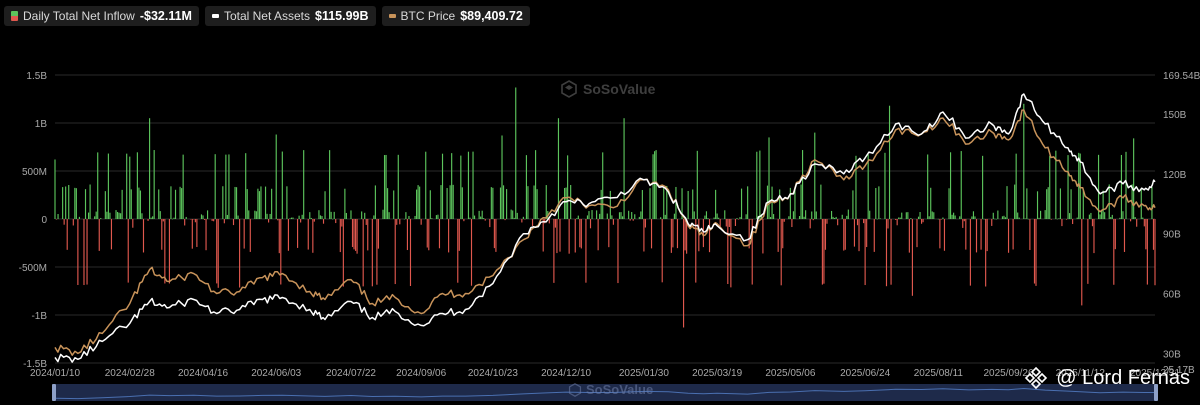  Describe the element at coordinates (101, 16) in the screenshot. I see `legend-item-inflow: Daily Total Net Inflow -$32.11M` at that location.